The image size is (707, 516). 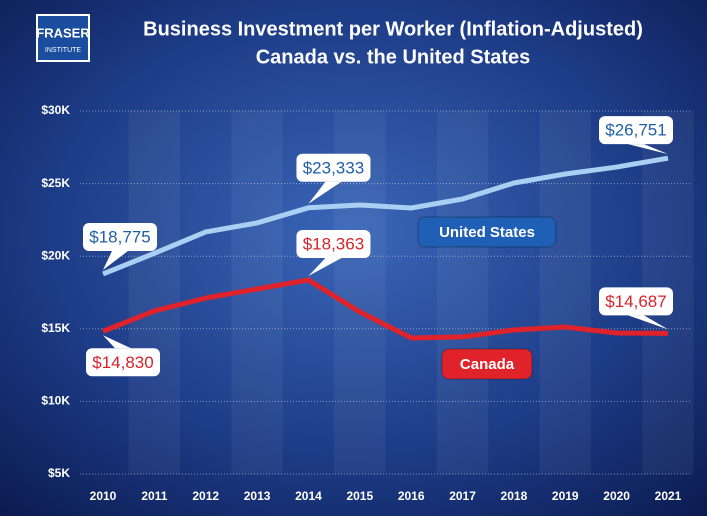 What do you see at coordinates (59, 473) in the screenshot?
I see `y-tick-label: $5K` at bounding box center [59, 473].